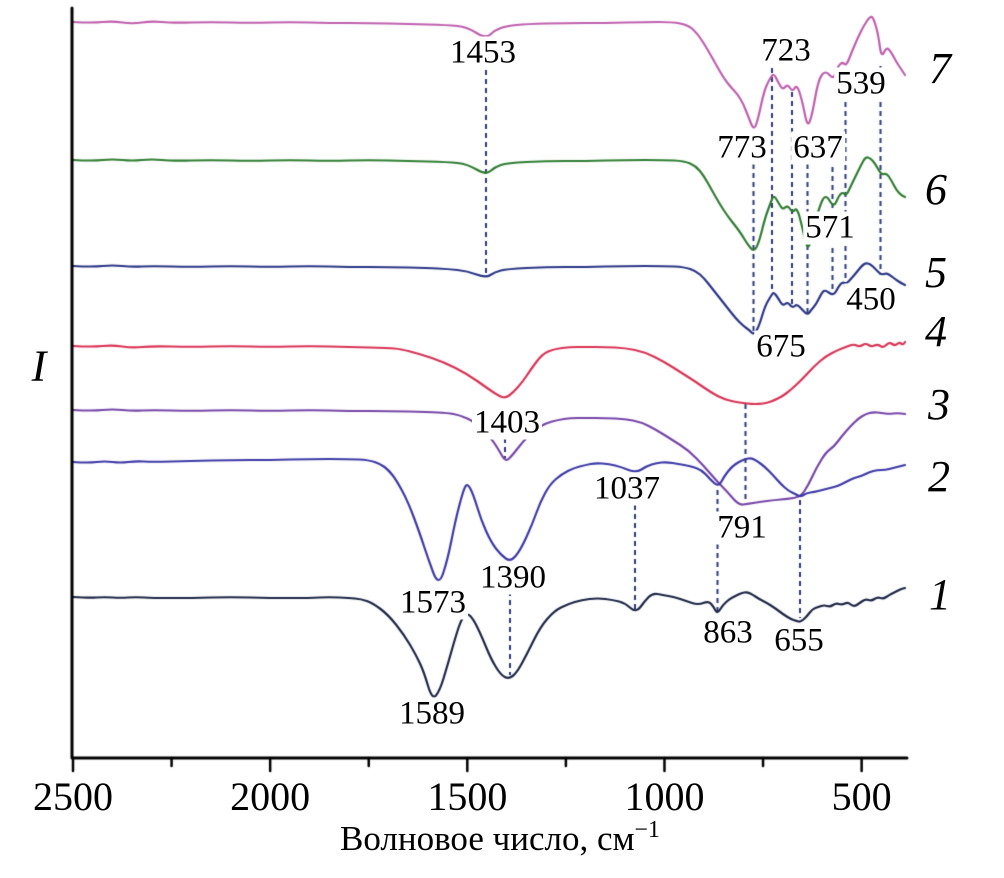 The image size is (1004, 878). I want to click on annotation-791: 791, so click(742, 527).